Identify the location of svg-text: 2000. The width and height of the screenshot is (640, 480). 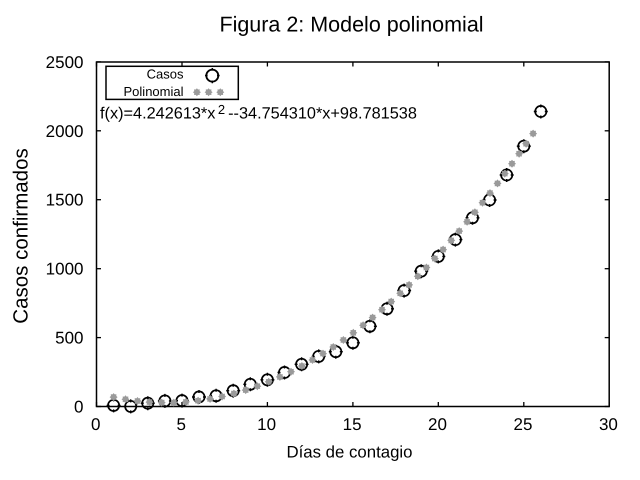
(65, 131).